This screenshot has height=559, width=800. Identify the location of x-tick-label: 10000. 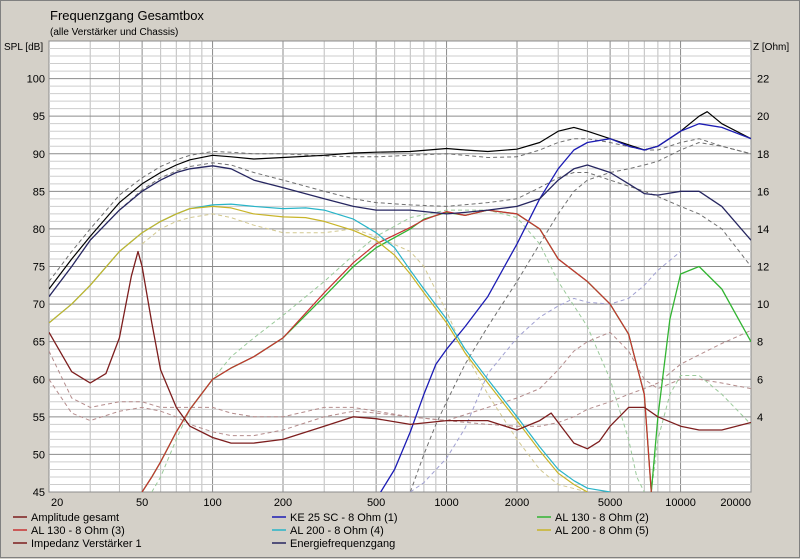
(680, 503).